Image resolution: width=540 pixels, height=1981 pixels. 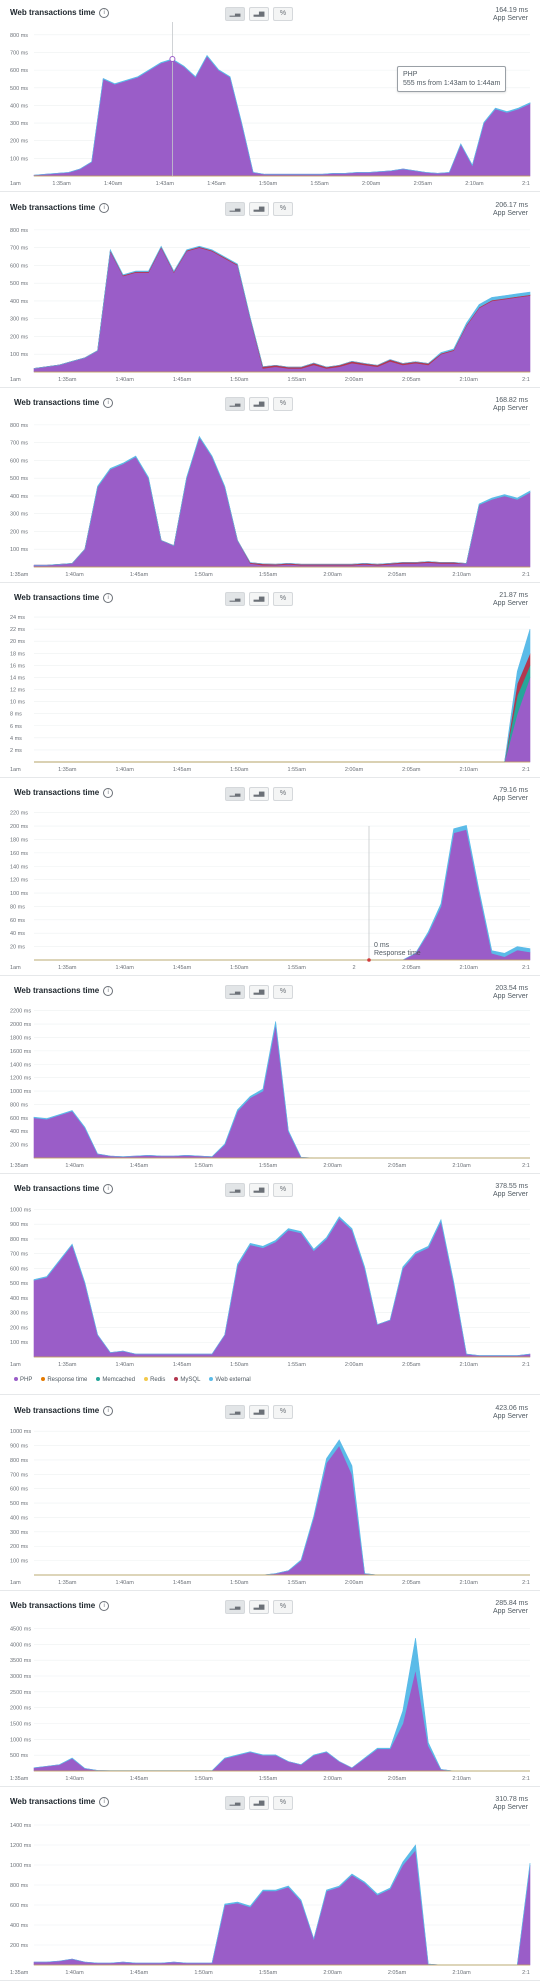 I want to click on chart-type-toolbar: ▁▃ ▂▅%, so click(x=259, y=1803).